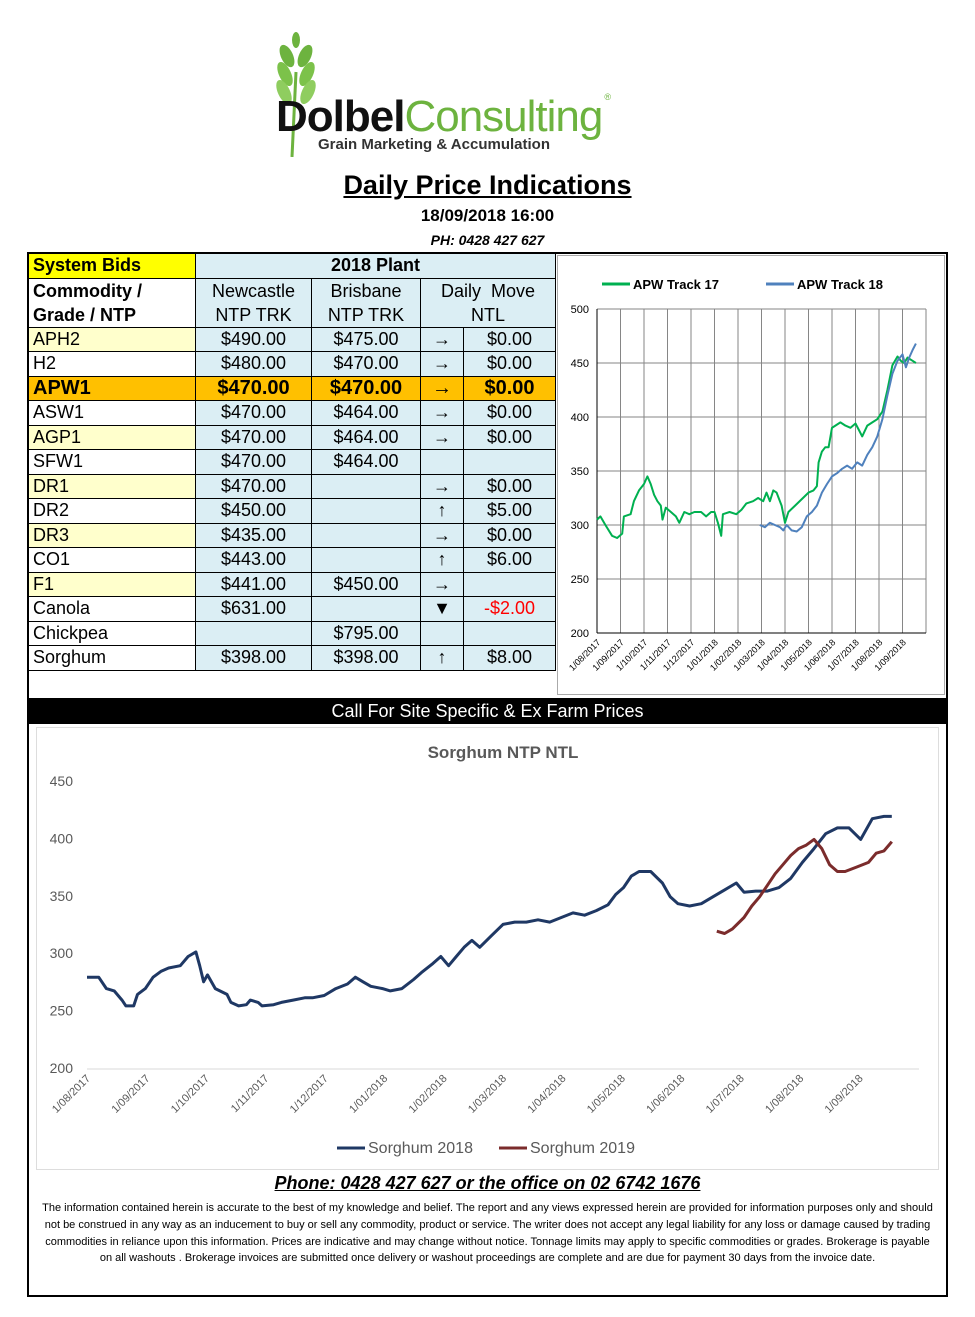 The height and width of the screenshot is (1317, 975). I want to click on x-tick-label: 1/11/2017, so click(250, 1094).